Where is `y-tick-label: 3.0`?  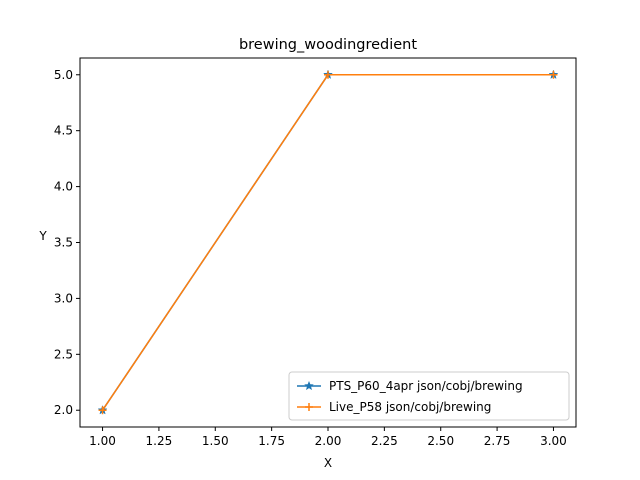 y-tick-label: 3.0 is located at coordinates (63, 298).